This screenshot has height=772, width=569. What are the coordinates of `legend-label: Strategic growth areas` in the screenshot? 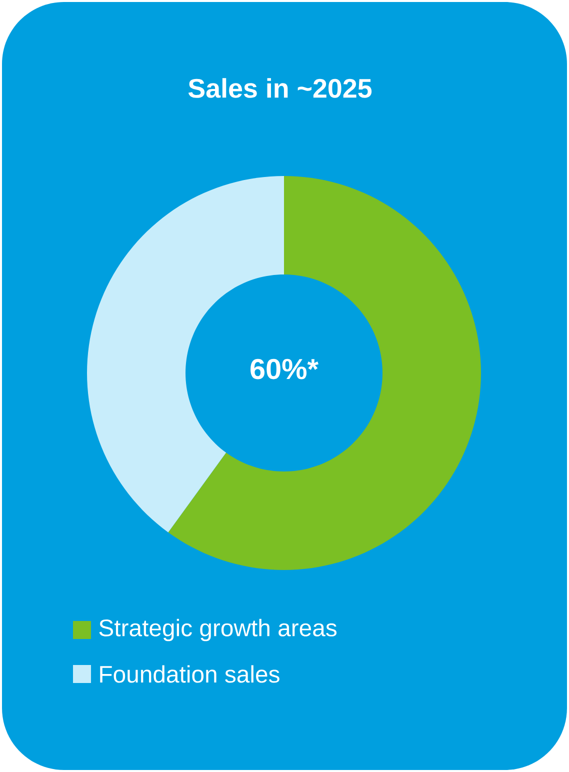 It's located at (218, 630).